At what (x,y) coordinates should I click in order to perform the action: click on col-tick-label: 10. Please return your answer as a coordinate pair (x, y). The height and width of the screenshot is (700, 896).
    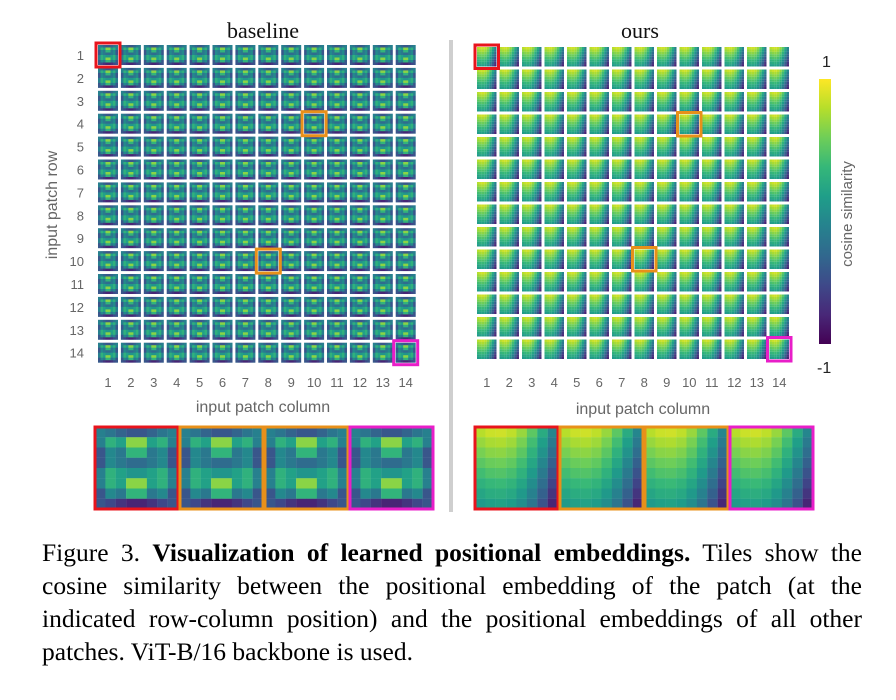
    Looking at the image, I should click on (689, 382).